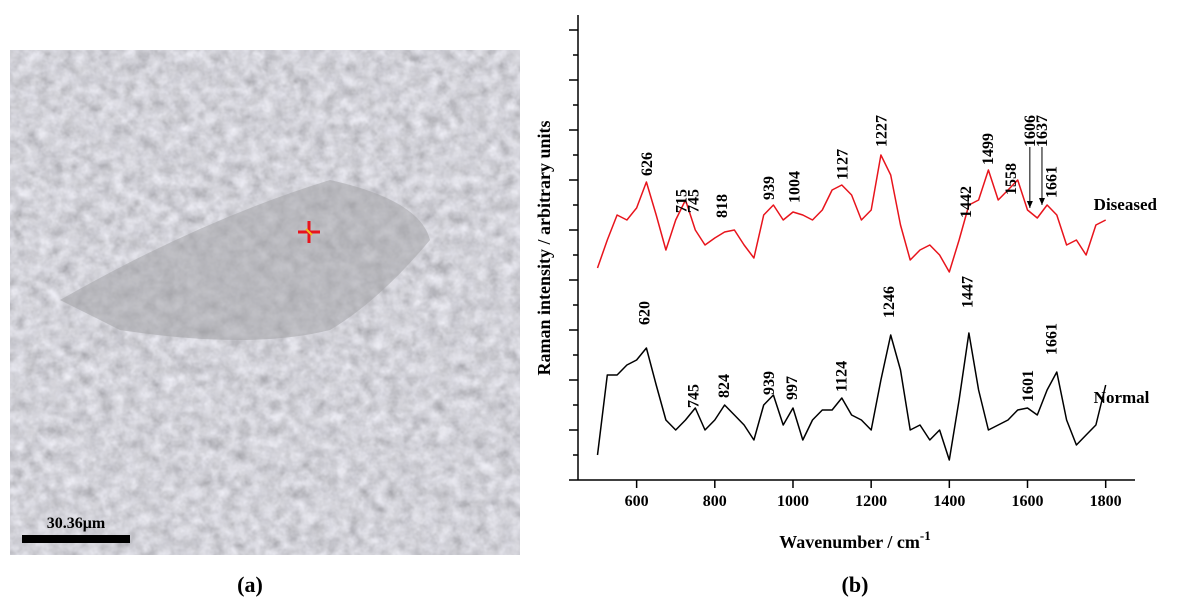 The width and height of the screenshot is (1181, 605). What do you see at coordinates (855, 584) in the screenshot?
I see `panel-label: (b)` at bounding box center [855, 584].